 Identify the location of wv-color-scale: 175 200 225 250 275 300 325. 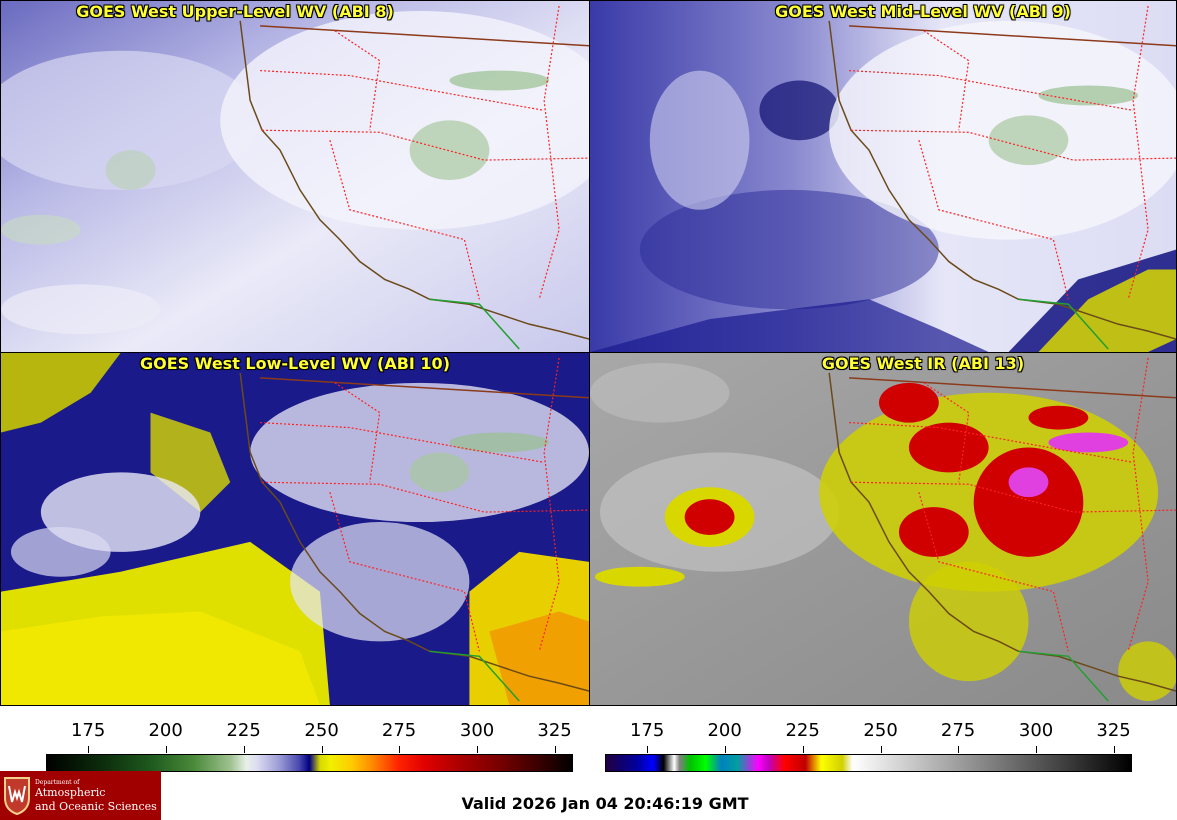
(309, 743).